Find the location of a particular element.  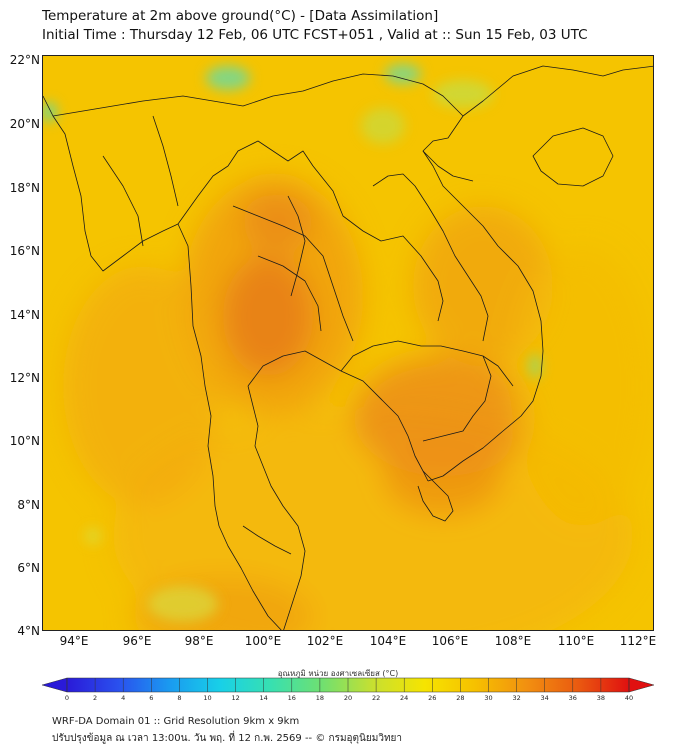

warm-region-myanmar is located at coordinates (143, 386).